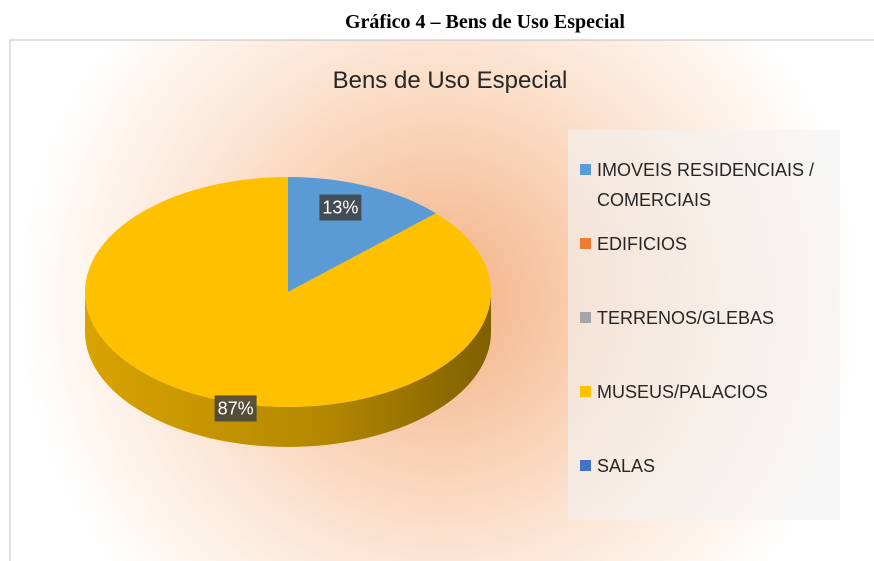 The image size is (874, 561). I want to click on legend-entry: IMOVEIS RESIDENCIAIS / COMERCIAIS, so click(705, 185).